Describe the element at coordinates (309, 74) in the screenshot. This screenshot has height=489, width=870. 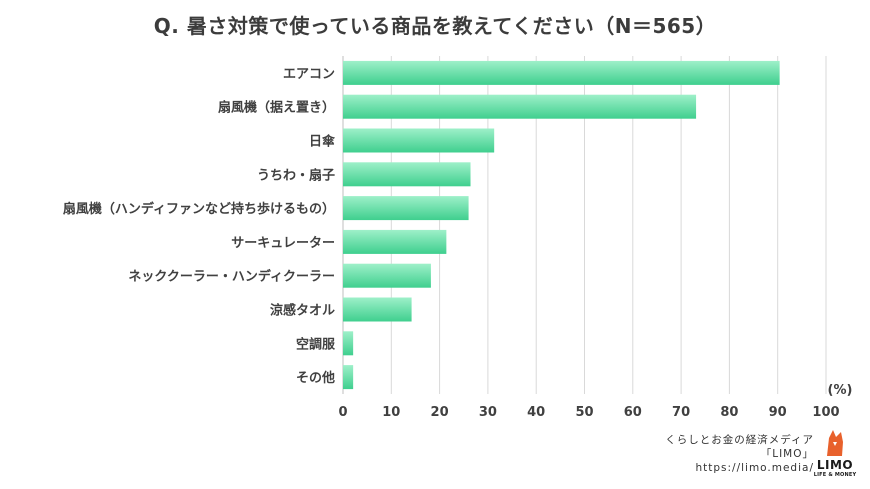
I see `category-label: エアコン` at that location.